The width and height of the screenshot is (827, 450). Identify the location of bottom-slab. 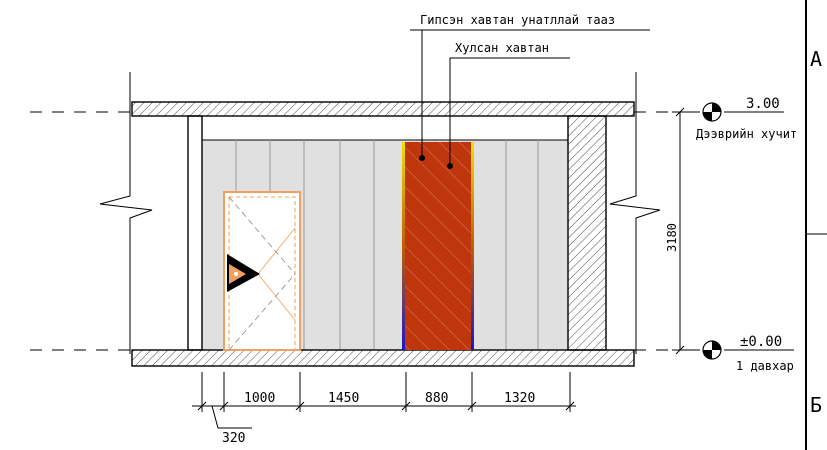
(383, 358).